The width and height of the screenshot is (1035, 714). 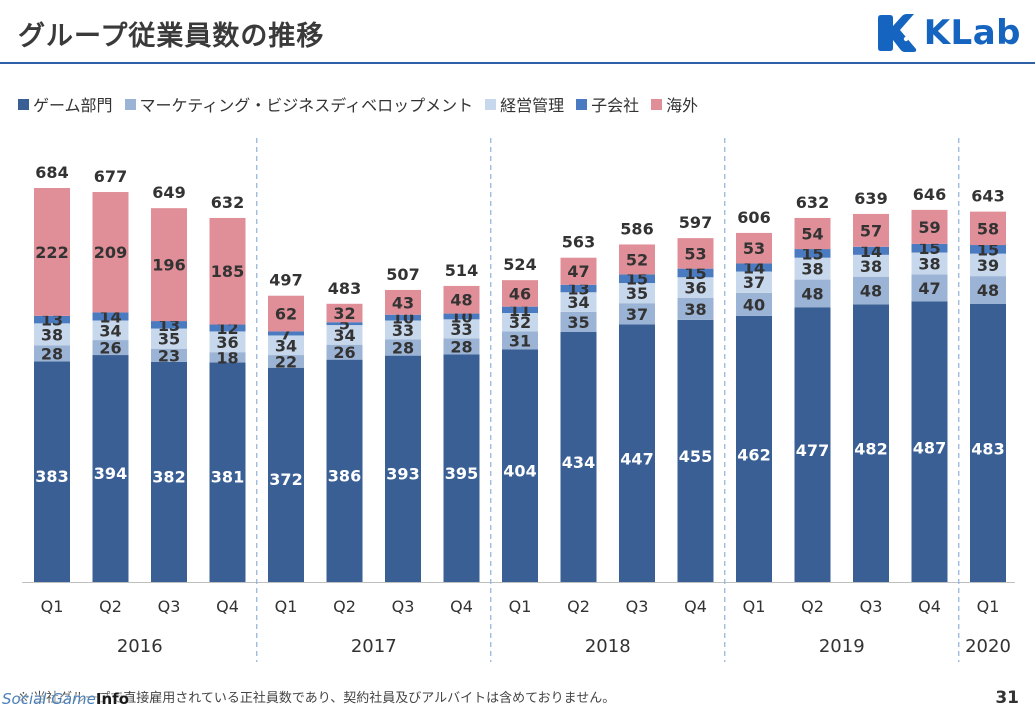 What do you see at coordinates (753, 454) in the screenshot?
I see `data-label: 462` at bounding box center [753, 454].